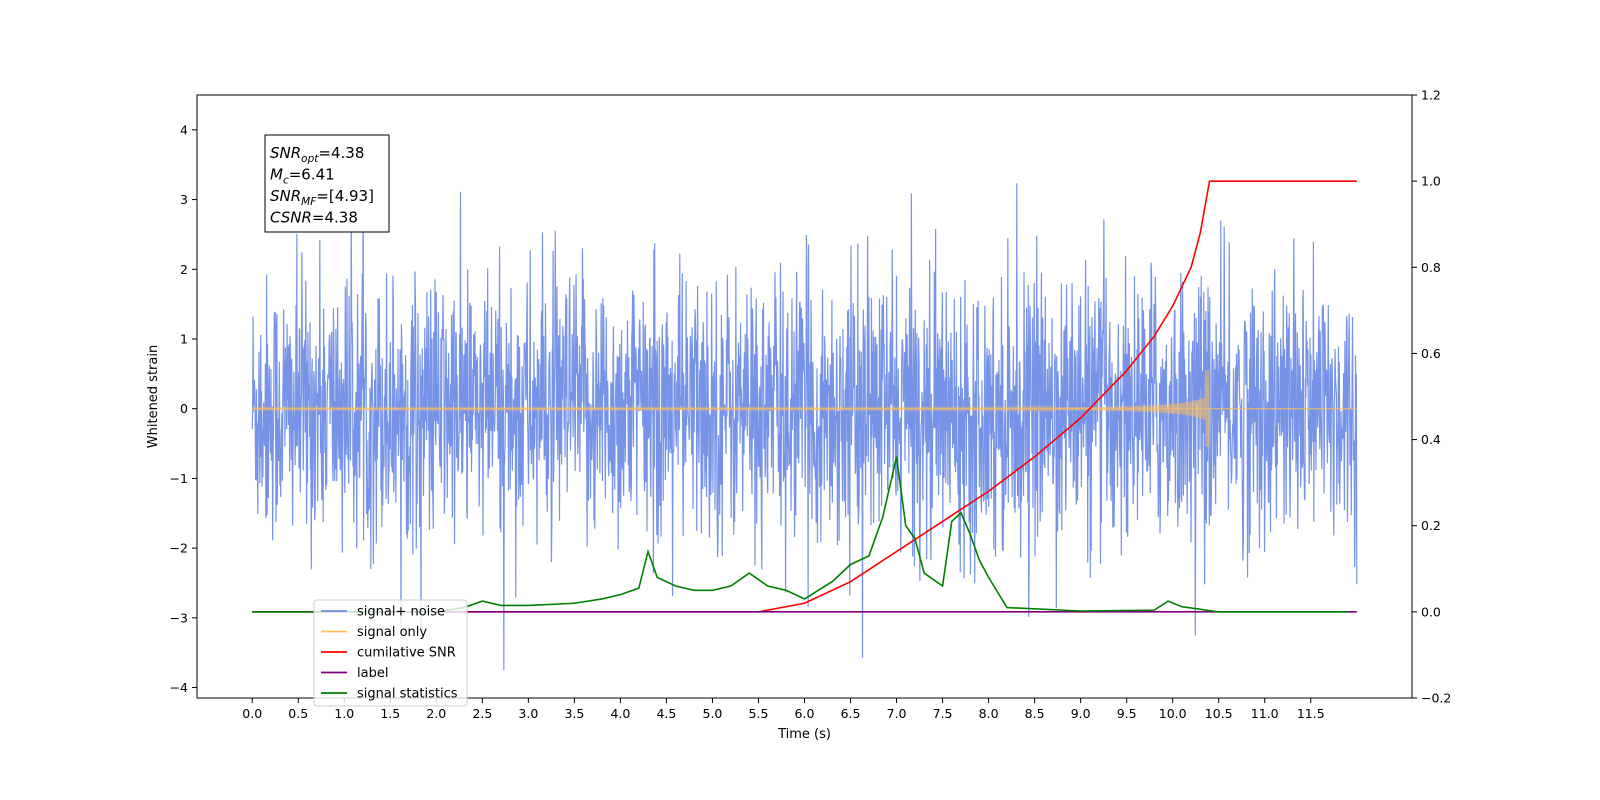 The height and width of the screenshot is (800, 1600). Describe the element at coordinates (1219, 713) in the screenshot. I see `x-tick-label: 10.5` at that location.